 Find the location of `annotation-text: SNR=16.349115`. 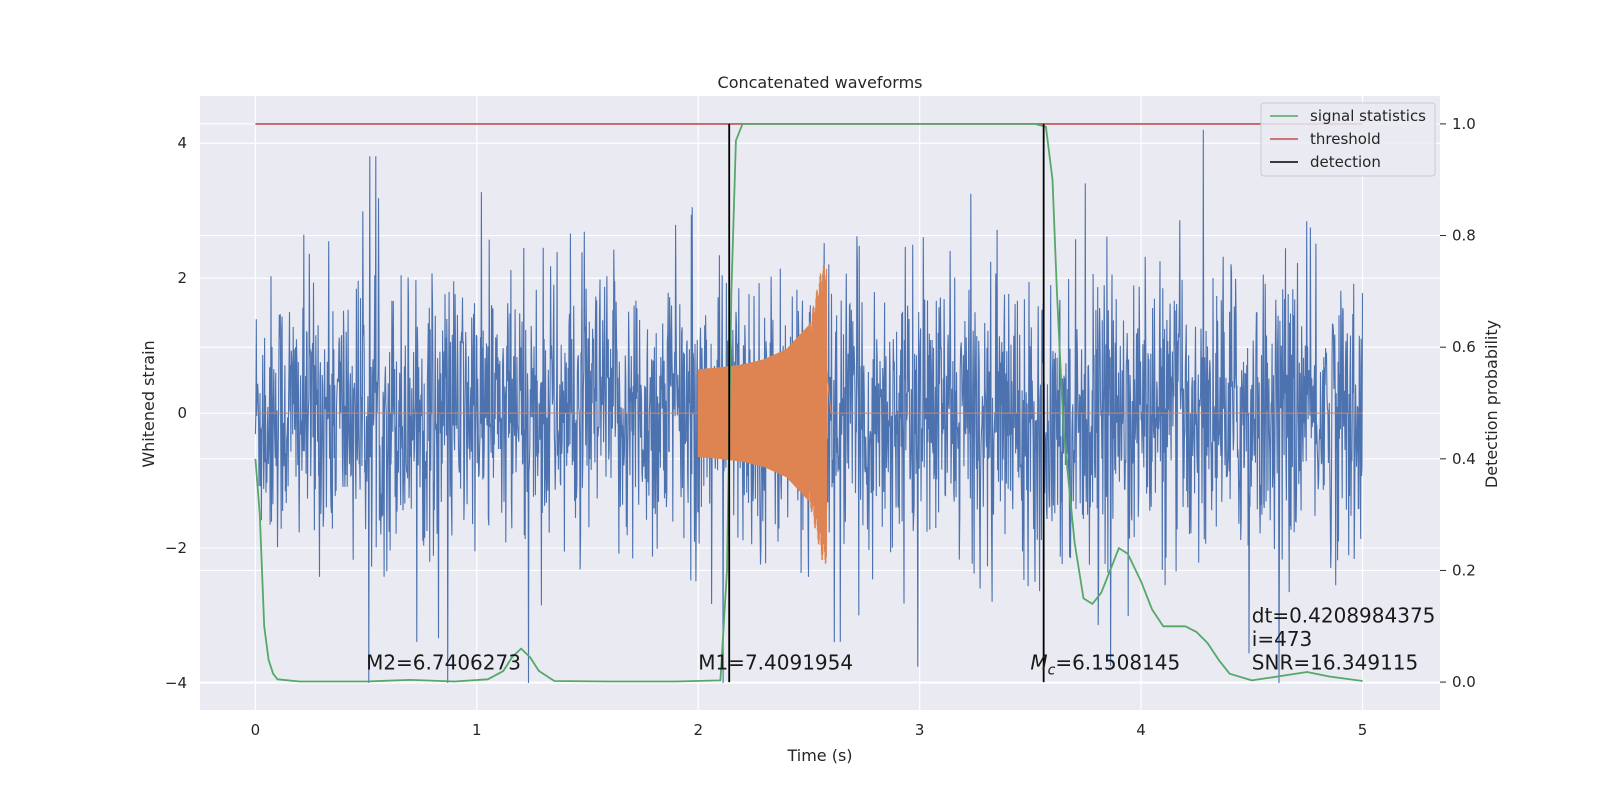

annotation-text: SNR=16.349115 is located at coordinates (1335, 663).